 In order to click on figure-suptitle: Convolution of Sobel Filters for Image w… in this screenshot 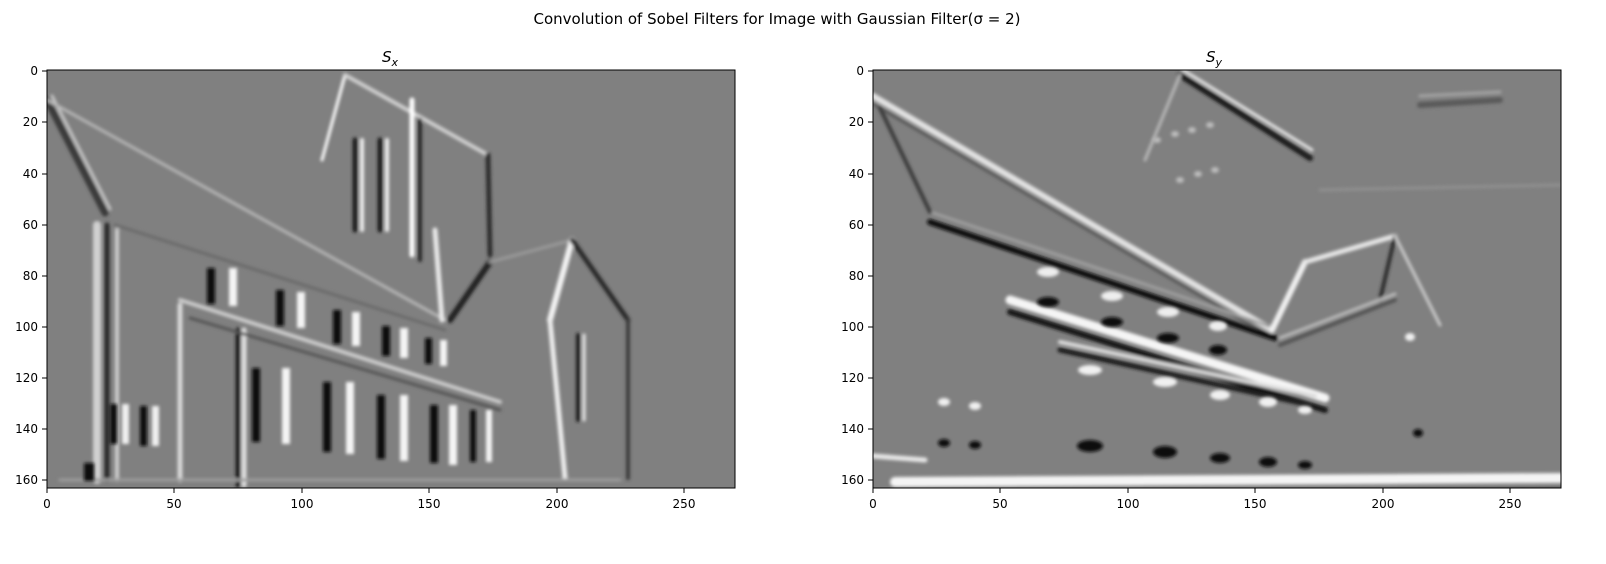, I will do `click(776, 19)`.